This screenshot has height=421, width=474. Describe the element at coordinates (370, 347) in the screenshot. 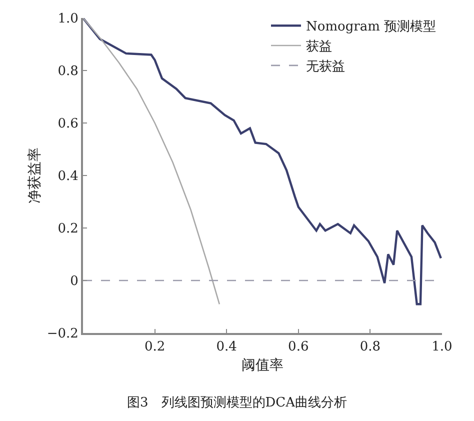

I see `x-tick-label: 0.8` at that location.